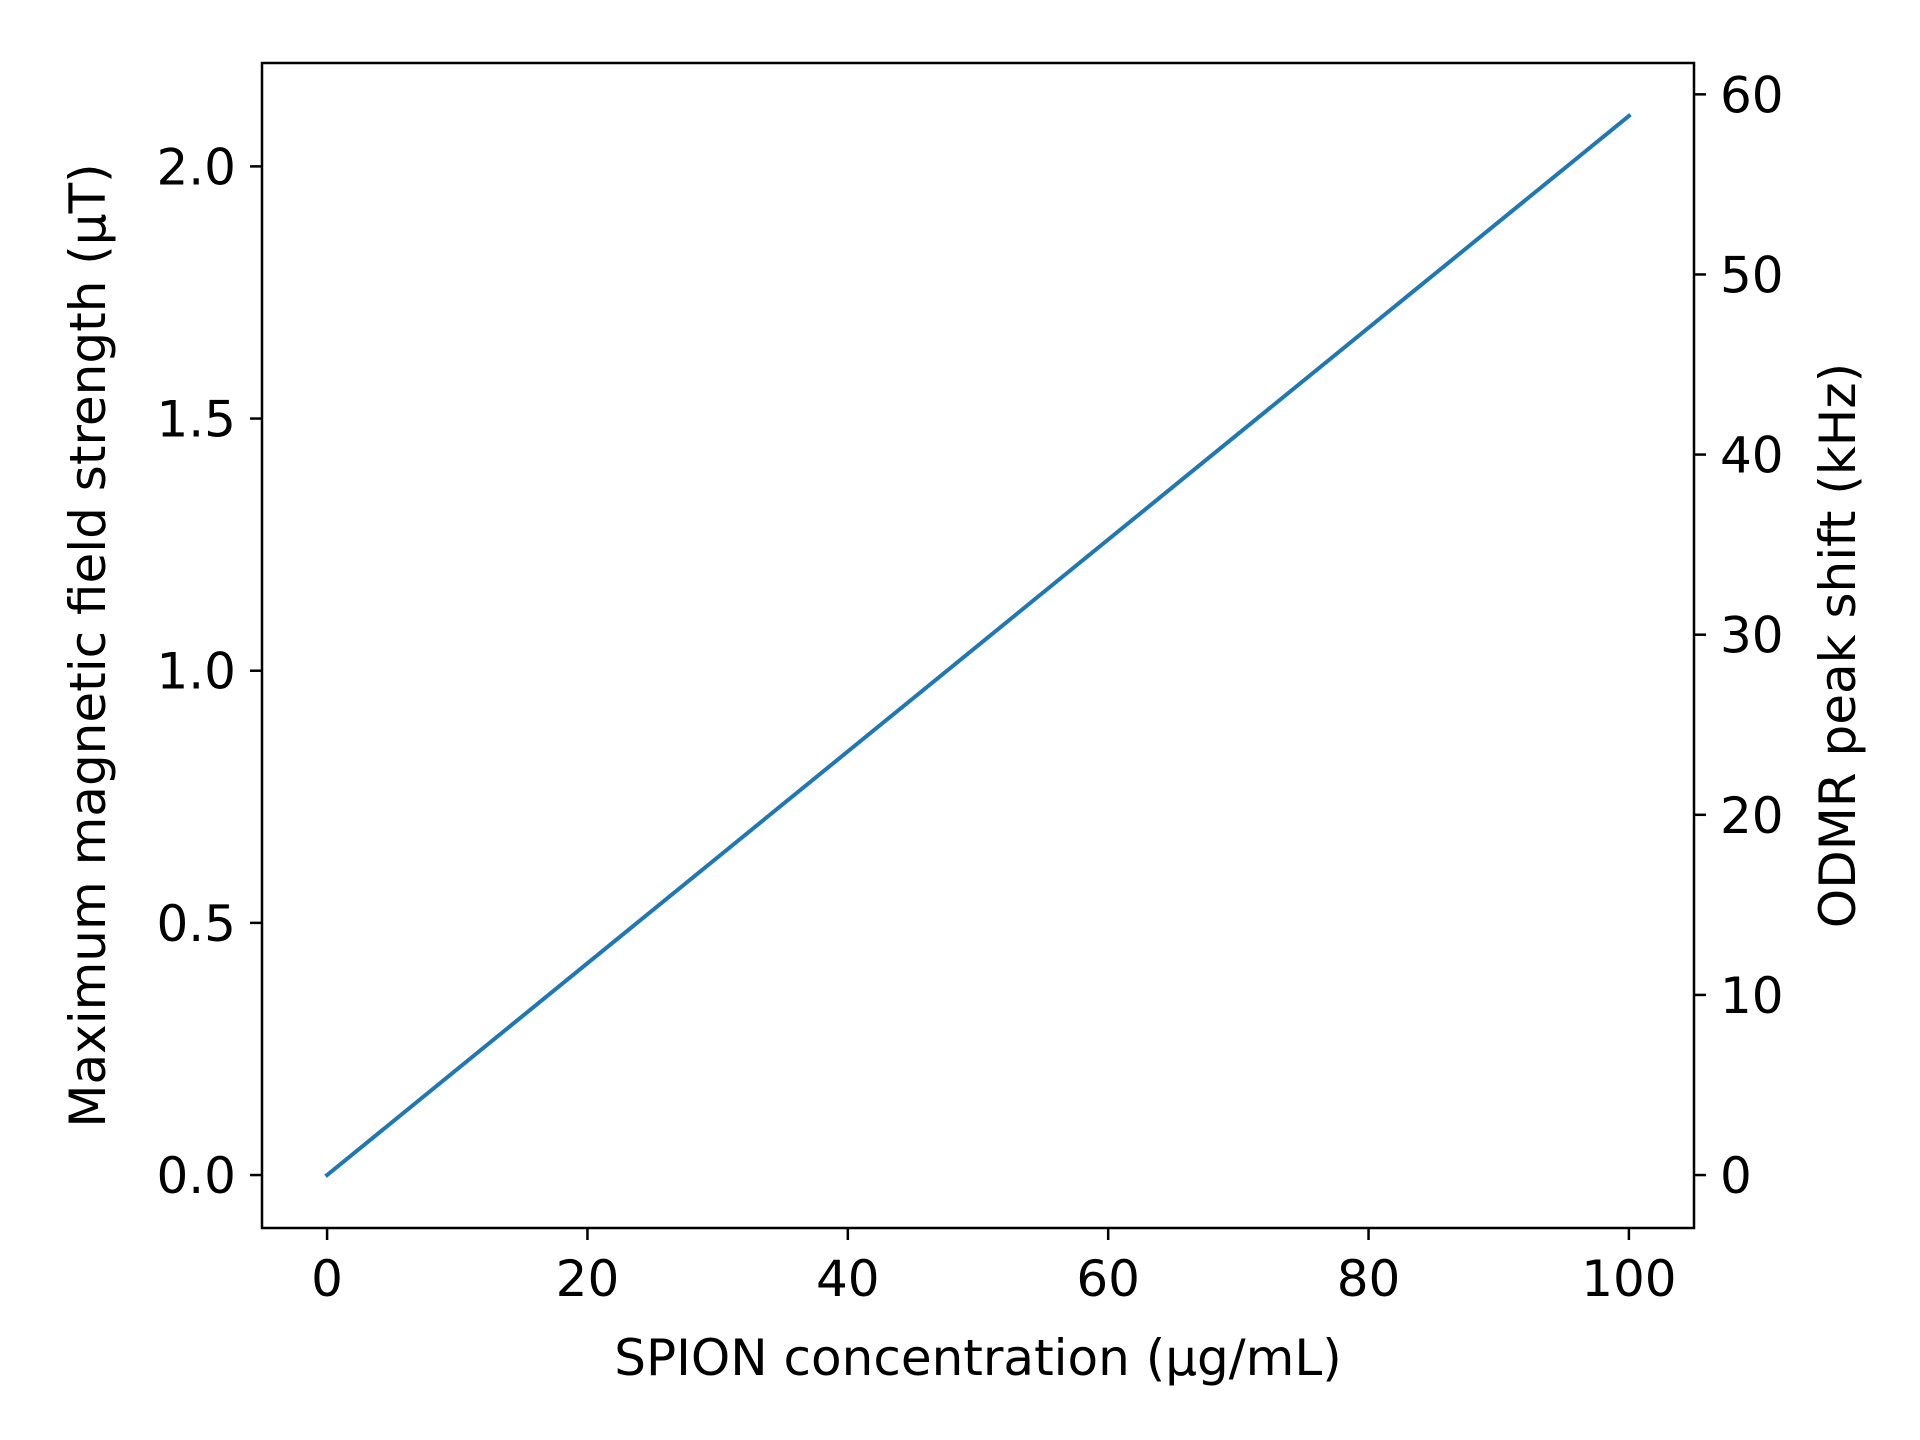 This screenshot has height=1440, width=1920. What do you see at coordinates (196, 167) in the screenshot?
I see `y-tick-label: 2.0` at bounding box center [196, 167].